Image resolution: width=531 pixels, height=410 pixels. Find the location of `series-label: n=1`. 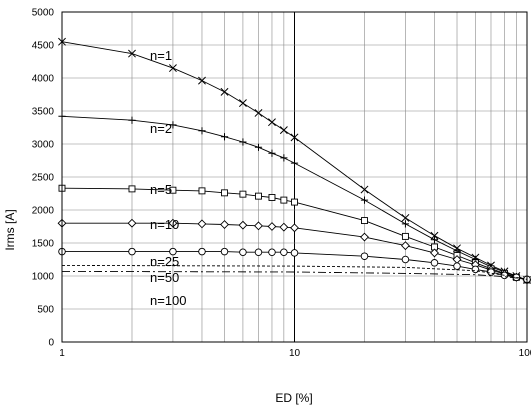

series-label: n=1 is located at coordinates (161, 55).